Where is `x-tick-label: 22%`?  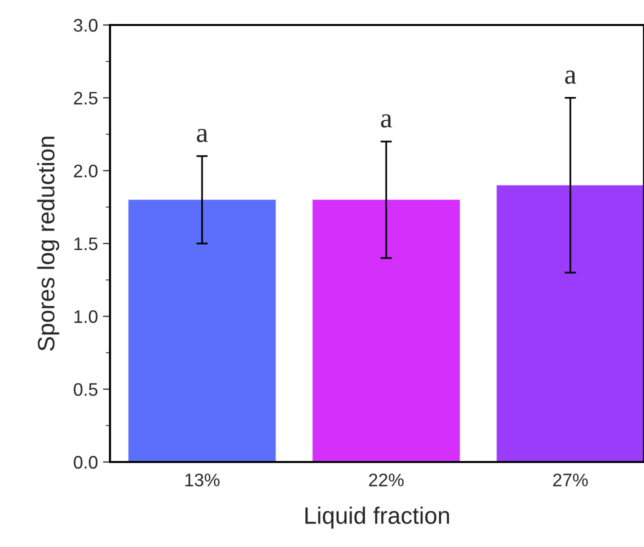
x-tick-label: 22% is located at coordinates (386, 480).